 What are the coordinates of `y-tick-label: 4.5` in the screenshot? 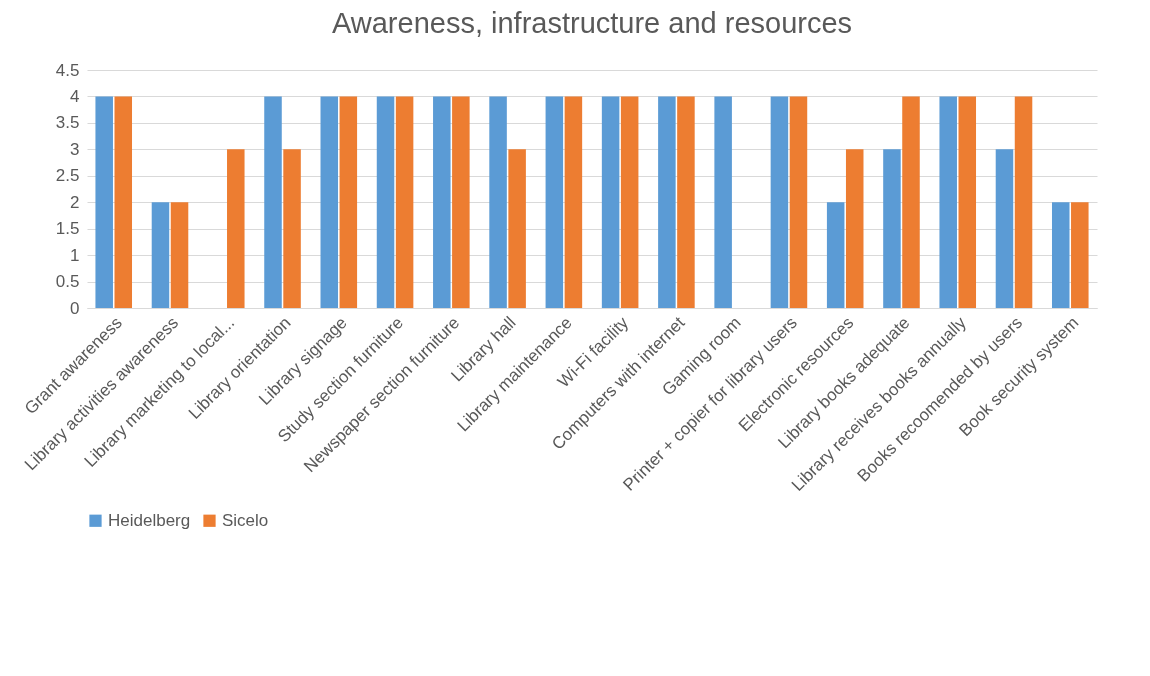 It's located at (67, 70).